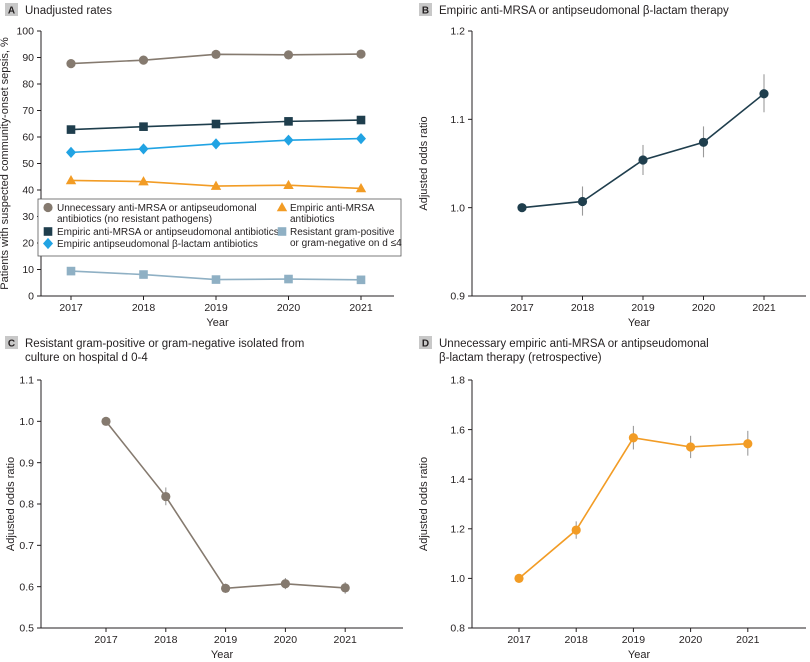  I want to click on panel-b-y-tick-label: 1.2, so click(457, 32).